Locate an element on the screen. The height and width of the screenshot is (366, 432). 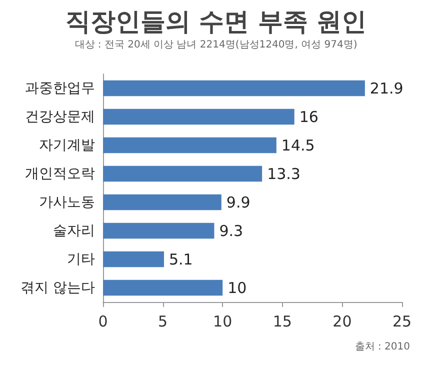
chart-subtitle: 대상 : 전국 20세 이상 남녀 2214명(남성1240명, 여성 974명) is located at coordinates (216, 45).